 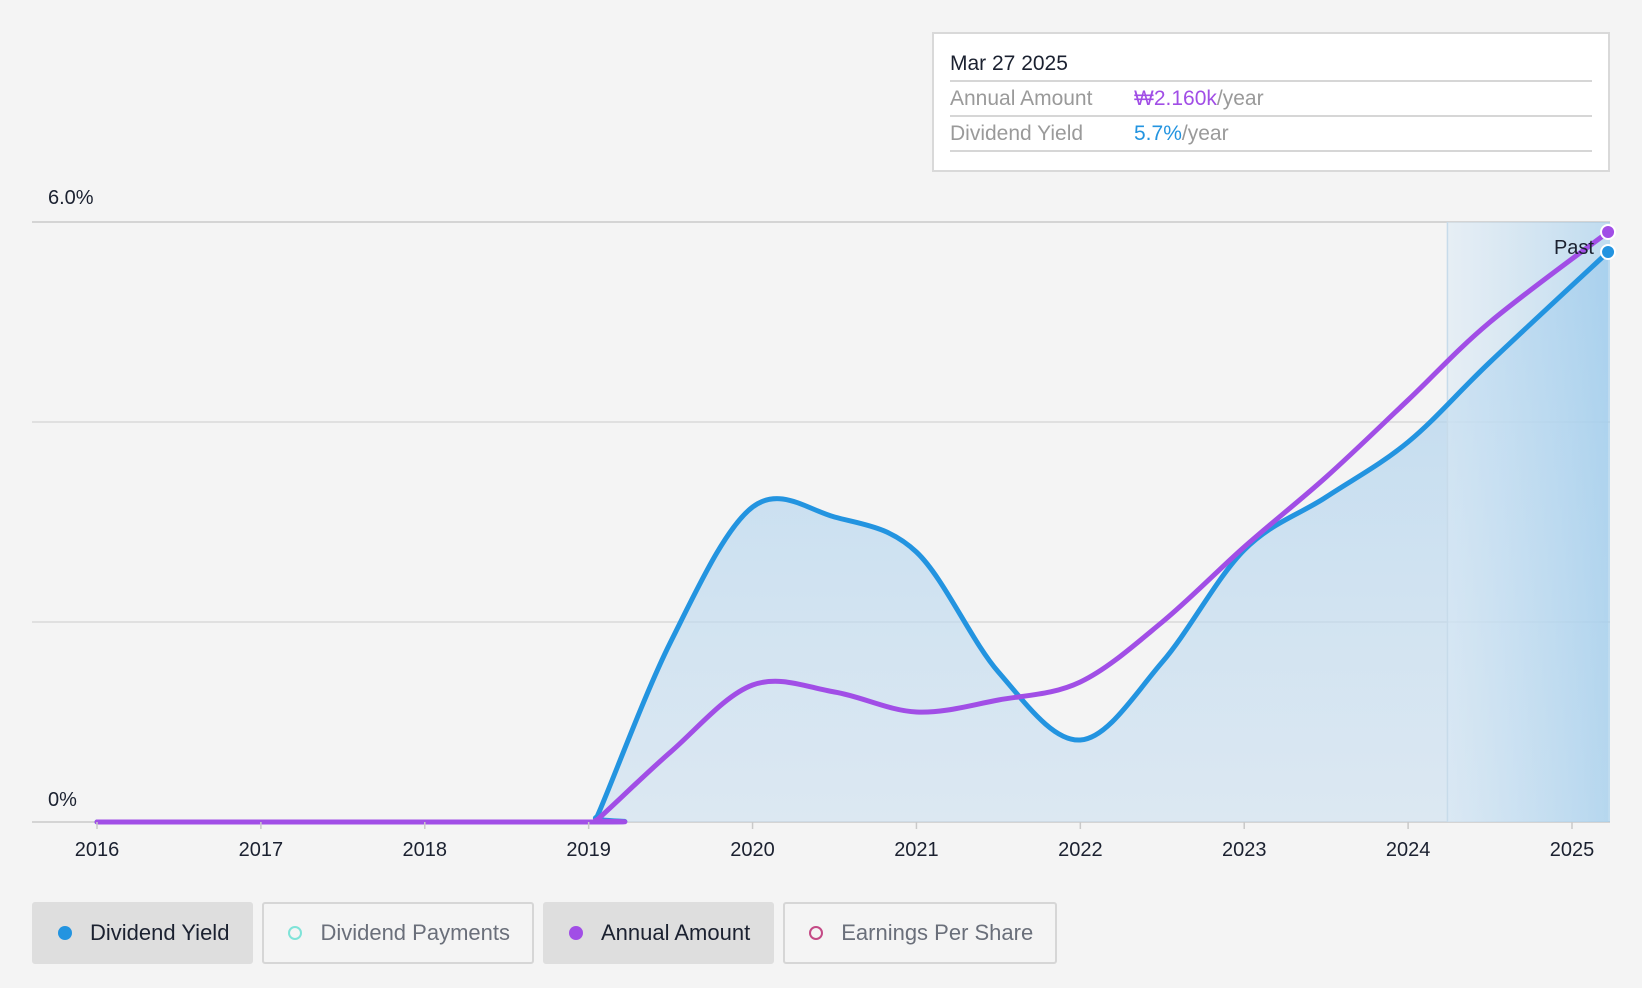 What do you see at coordinates (1021, 98) in the screenshot?
I see `tooltip-annual-amount-label: Annual Amount` at bounding box center [1021, 98].